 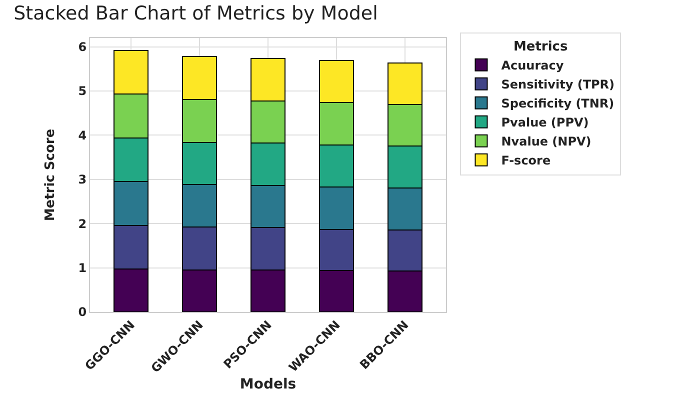 What do you see at coordinates (82, 223) in the screenshot?
I see `y-tick-label: 2` at bounding box center [82, 223].